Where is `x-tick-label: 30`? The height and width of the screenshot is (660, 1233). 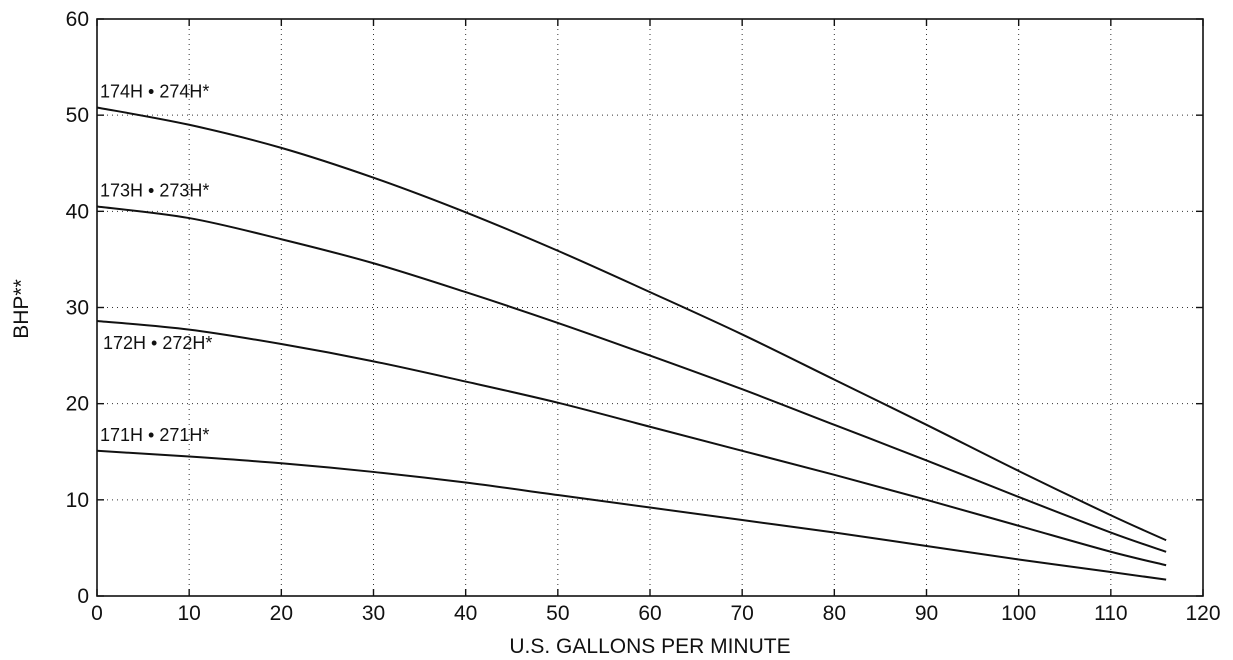
x-tick-label: 30 is located at coordinates (373, 613).